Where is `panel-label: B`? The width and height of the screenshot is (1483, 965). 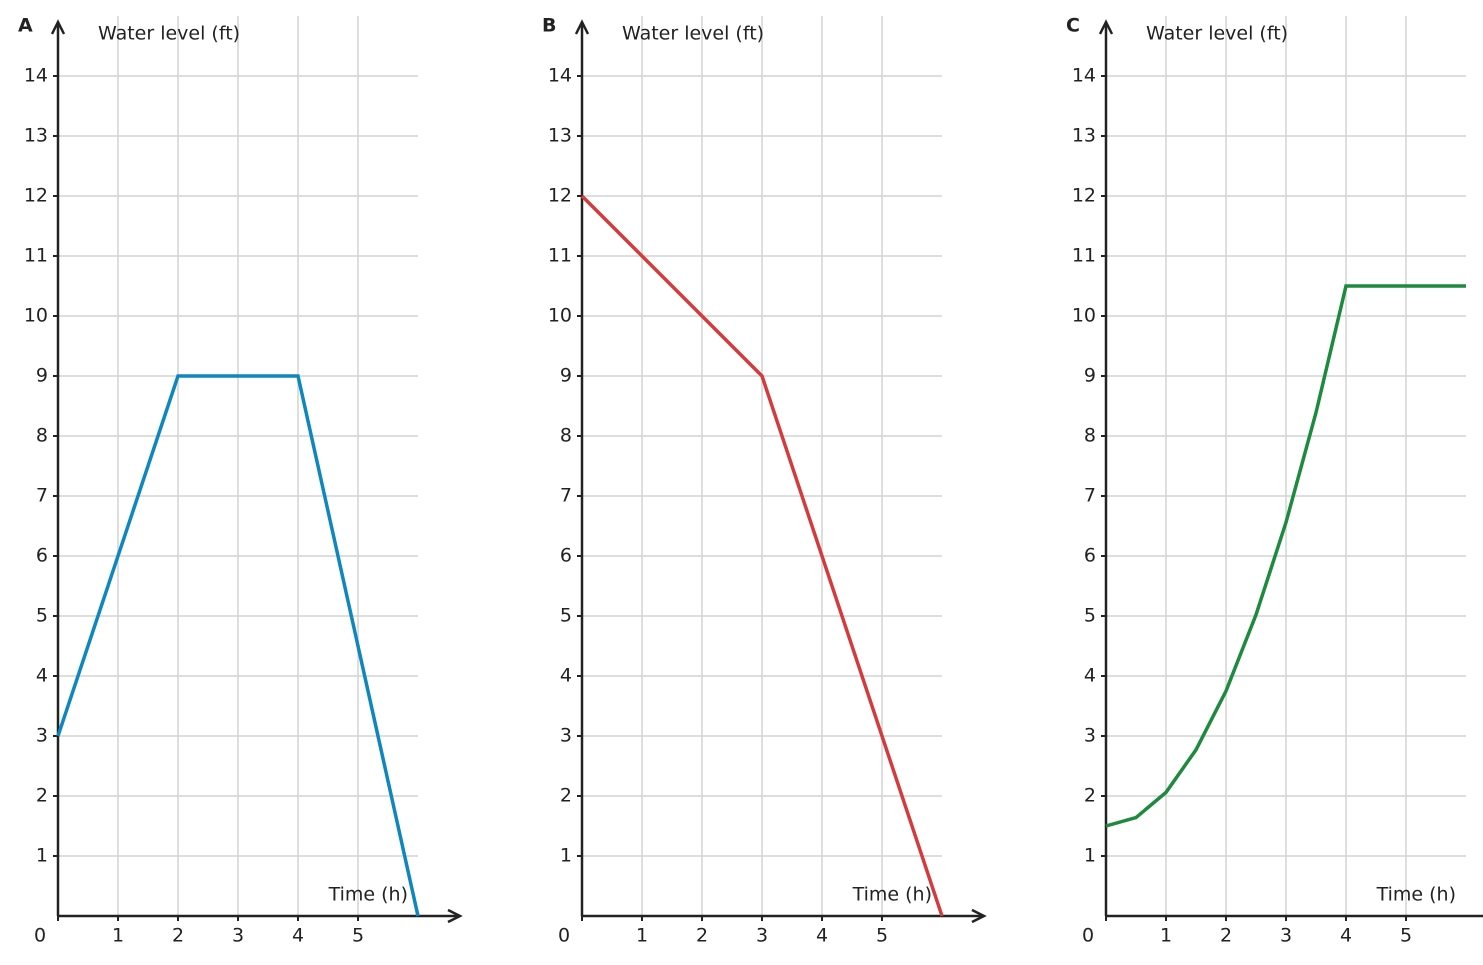 panel-label: B is located at coordinates (549, 26).